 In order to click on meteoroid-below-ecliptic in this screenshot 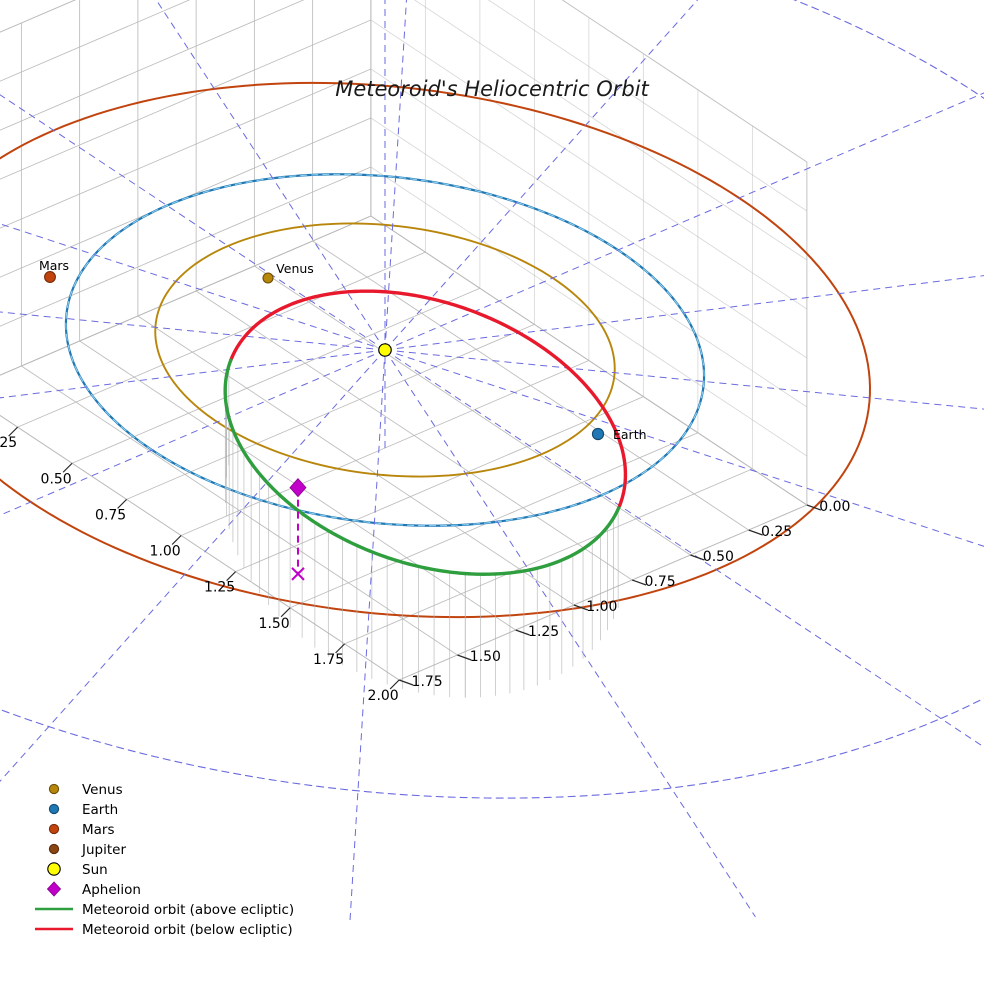, I will do `click(428, 398)`.